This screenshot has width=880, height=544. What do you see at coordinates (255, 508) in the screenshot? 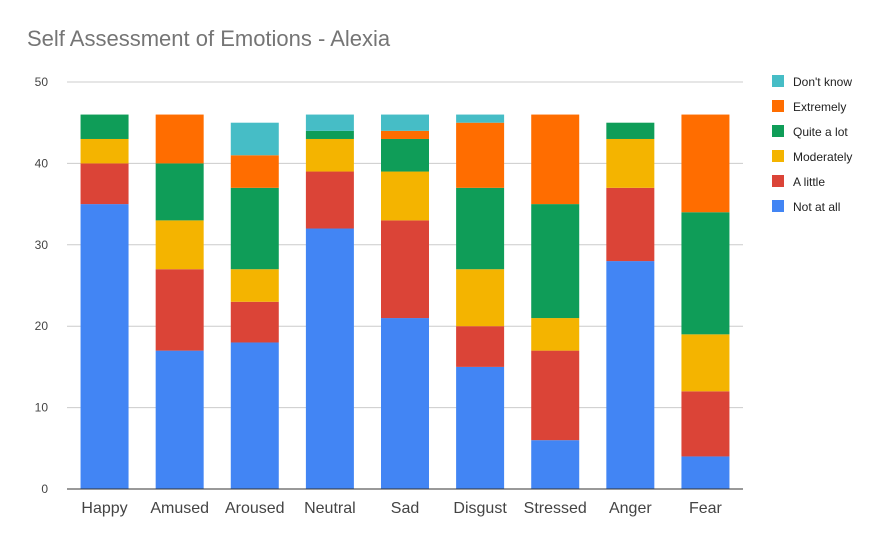
I see `x-tick-label: Aroused` at bounding box center [255, 508].